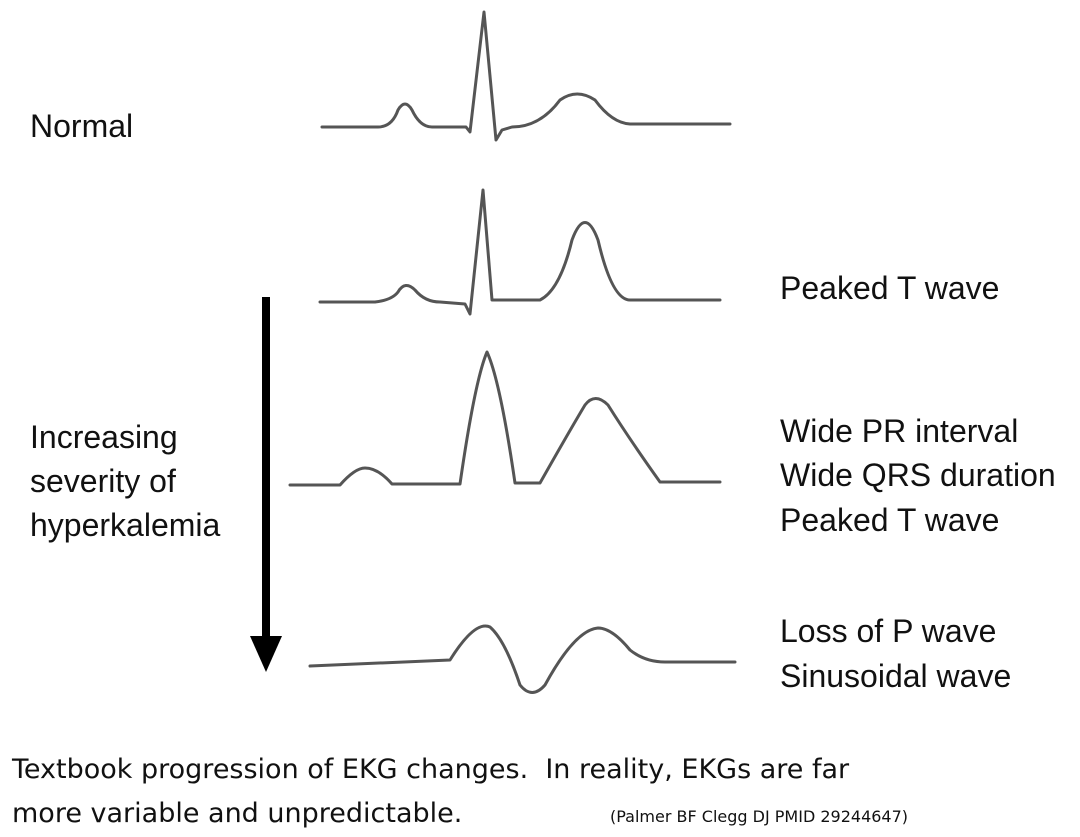  Describe the element at coordinates (81, 126) in the screenshot. I see `label: Normal` at that location.